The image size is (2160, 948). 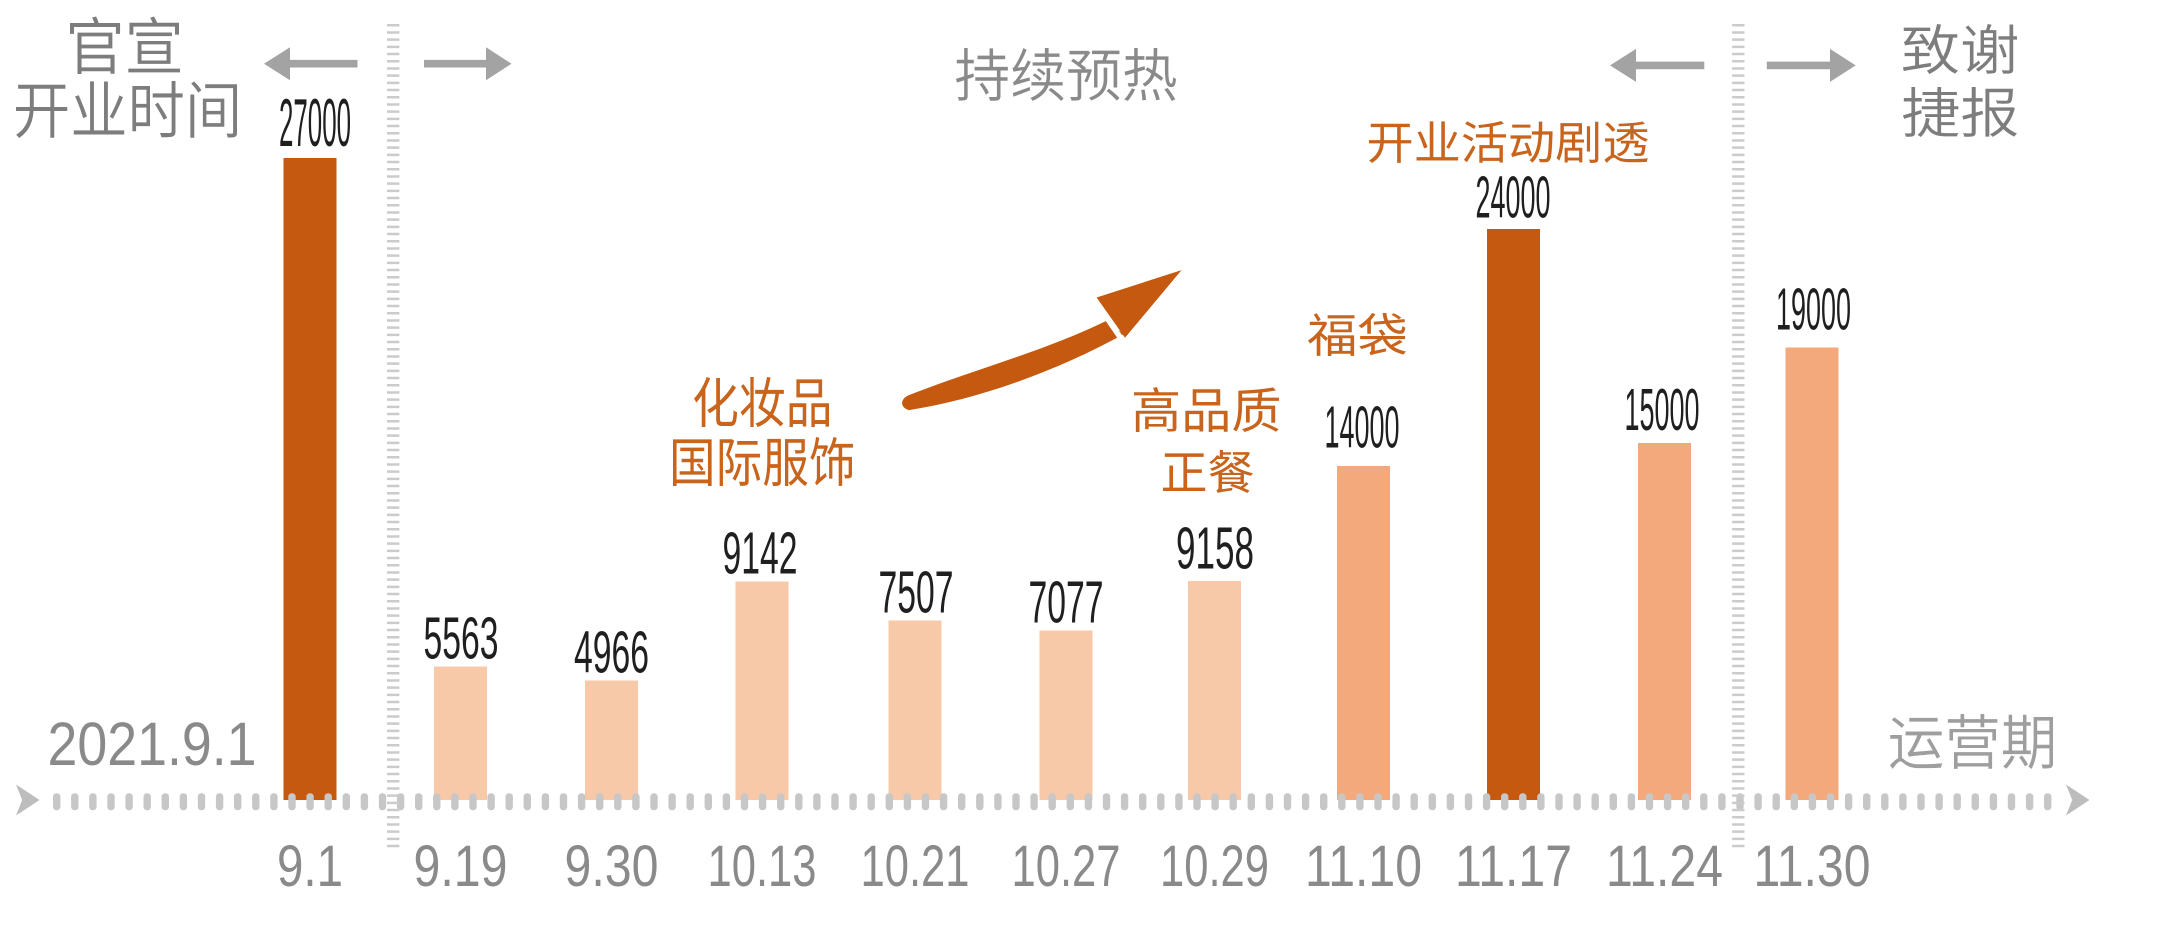 I want to click on svg-text: 27000, so click(x=315, y=123).